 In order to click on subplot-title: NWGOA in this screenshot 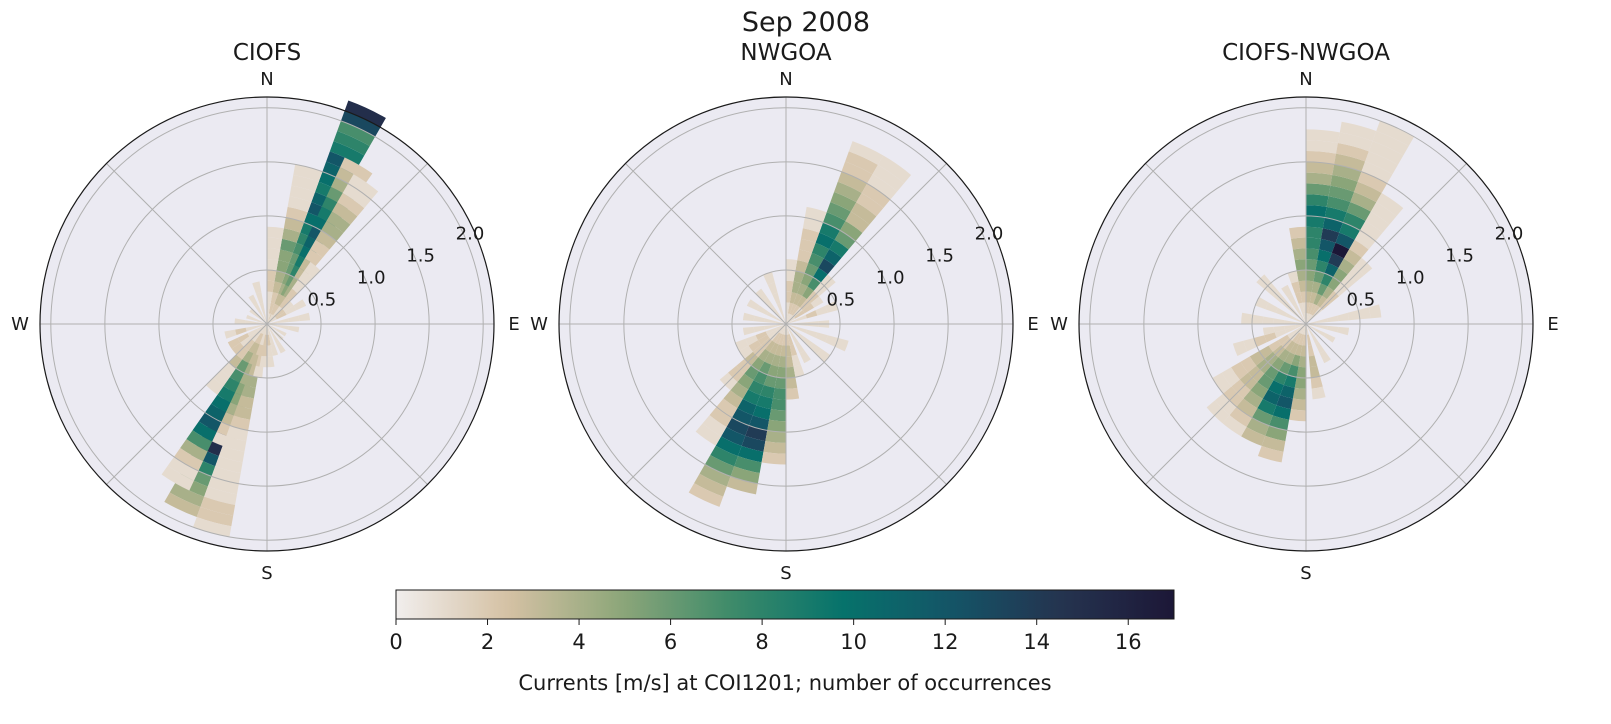, I will do `click(785, 53)`.